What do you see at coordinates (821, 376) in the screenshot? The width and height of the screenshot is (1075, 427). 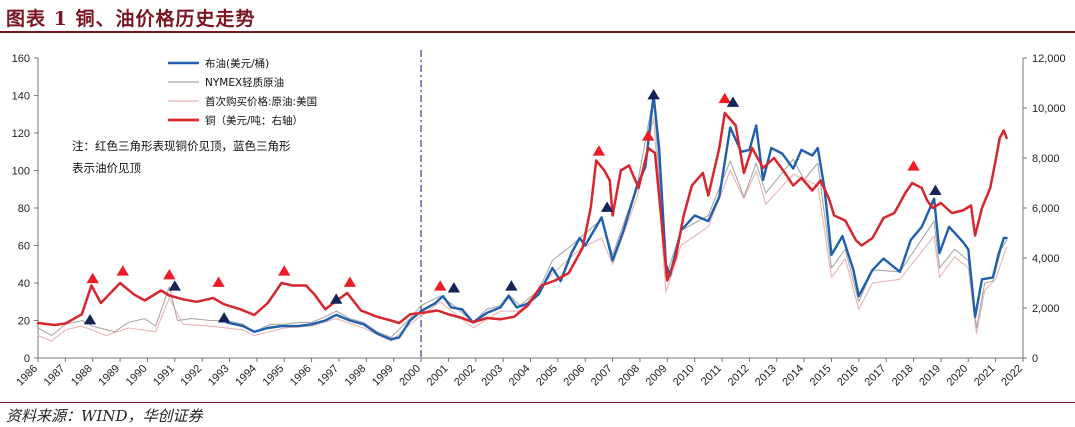 I see `x-tick-label: 2015` at bounding box center [821, 376].